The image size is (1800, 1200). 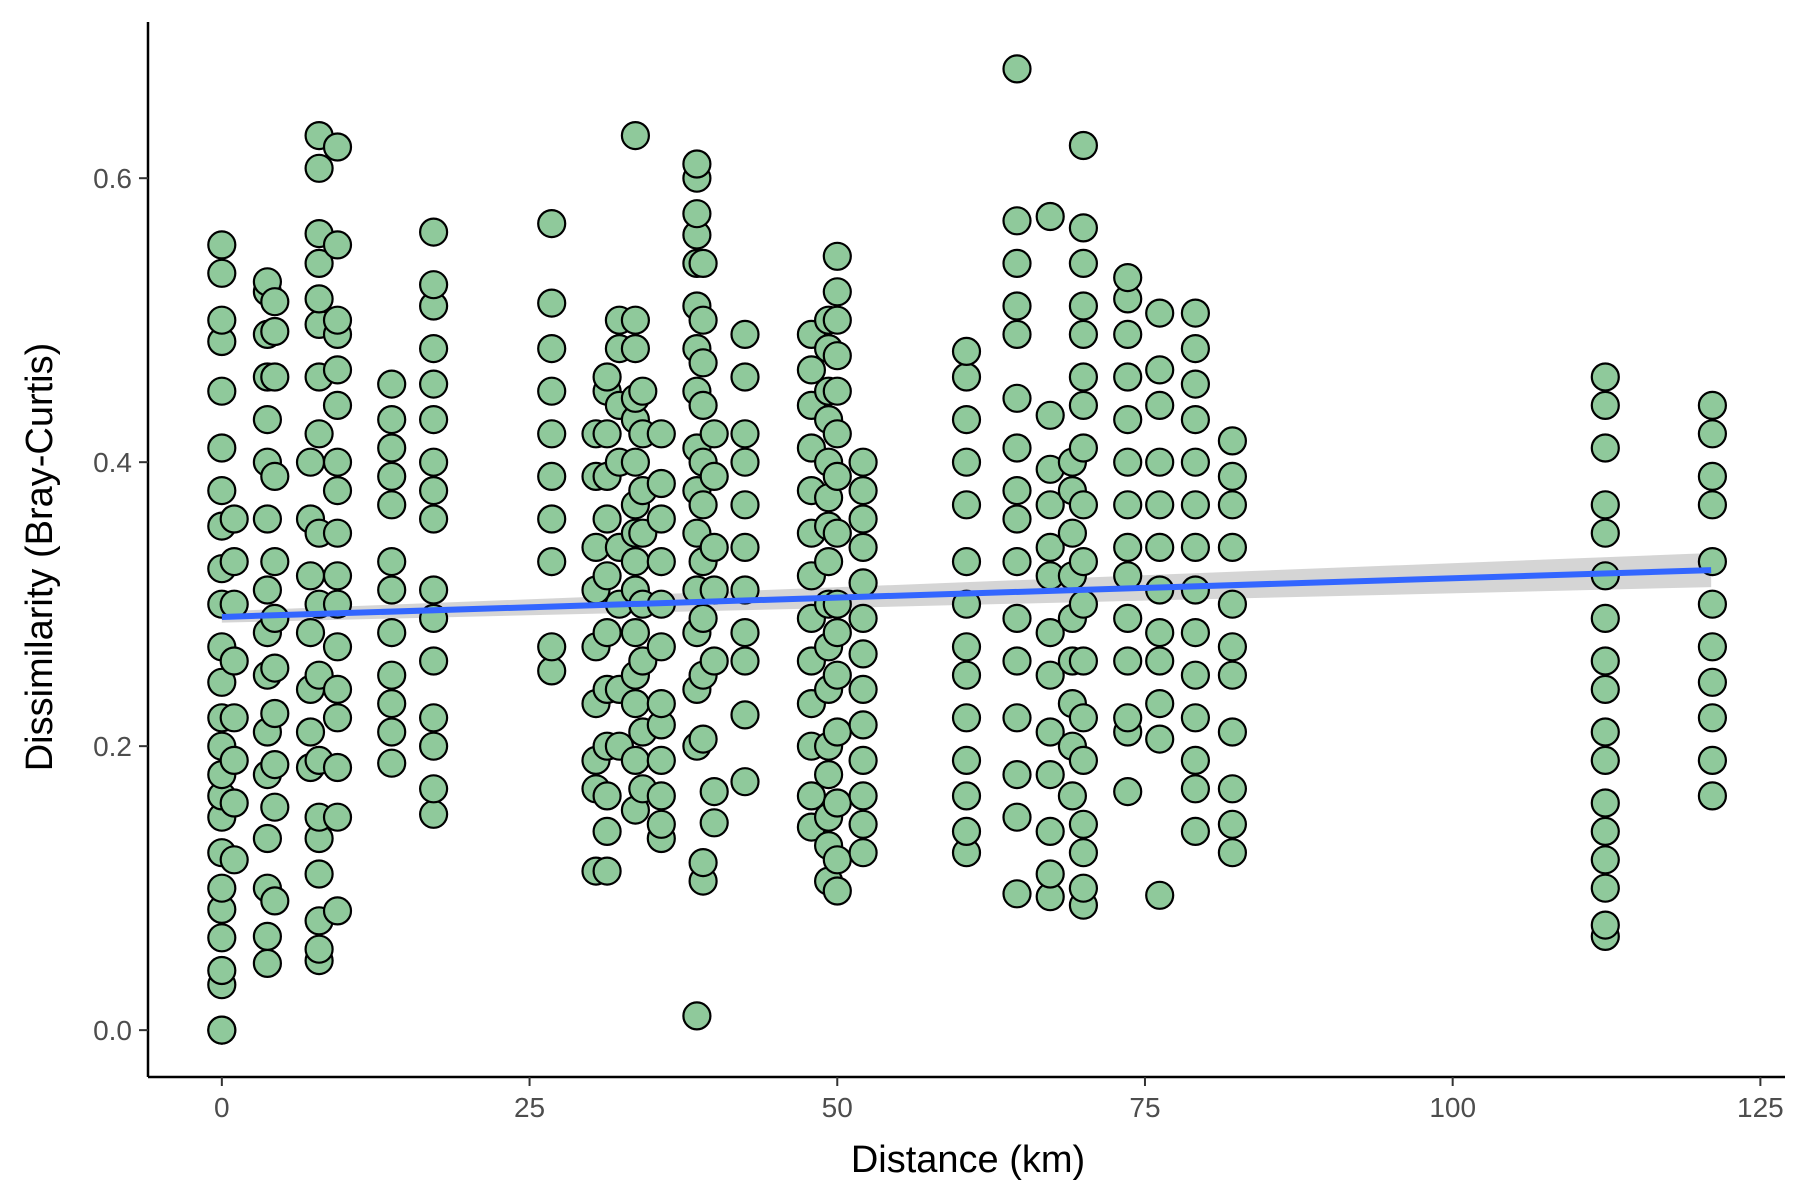 What do you see at coordinates (112, 1030) in the screenshot?
I see `y-tick-label: 0.0` at bounding box center [112, 1030].